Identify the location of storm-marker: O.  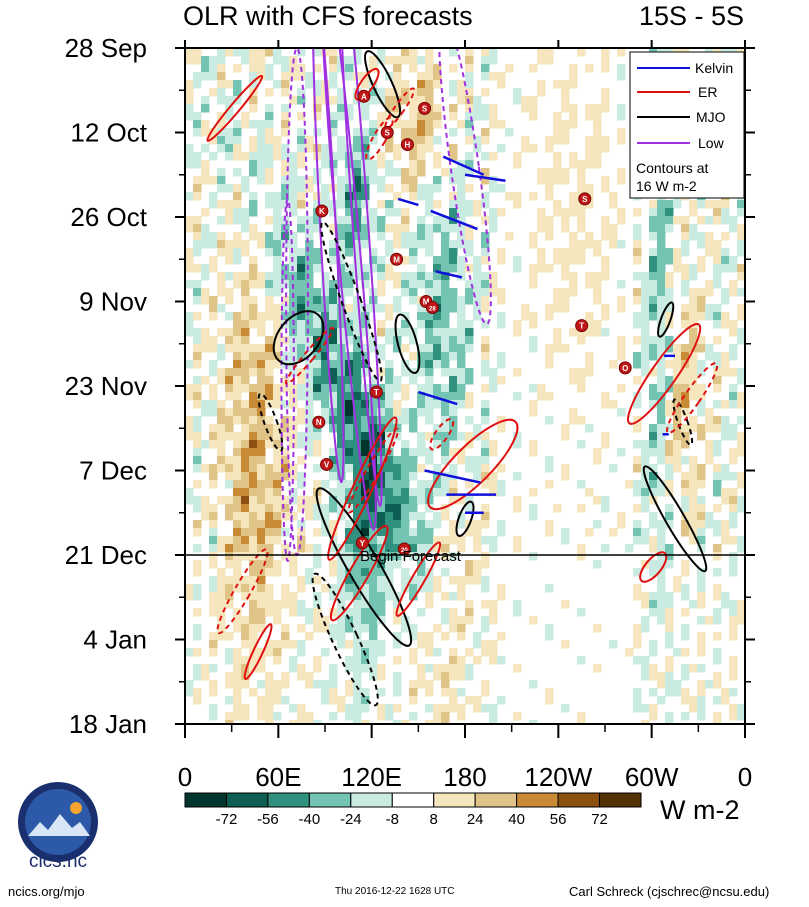
(625, 368).